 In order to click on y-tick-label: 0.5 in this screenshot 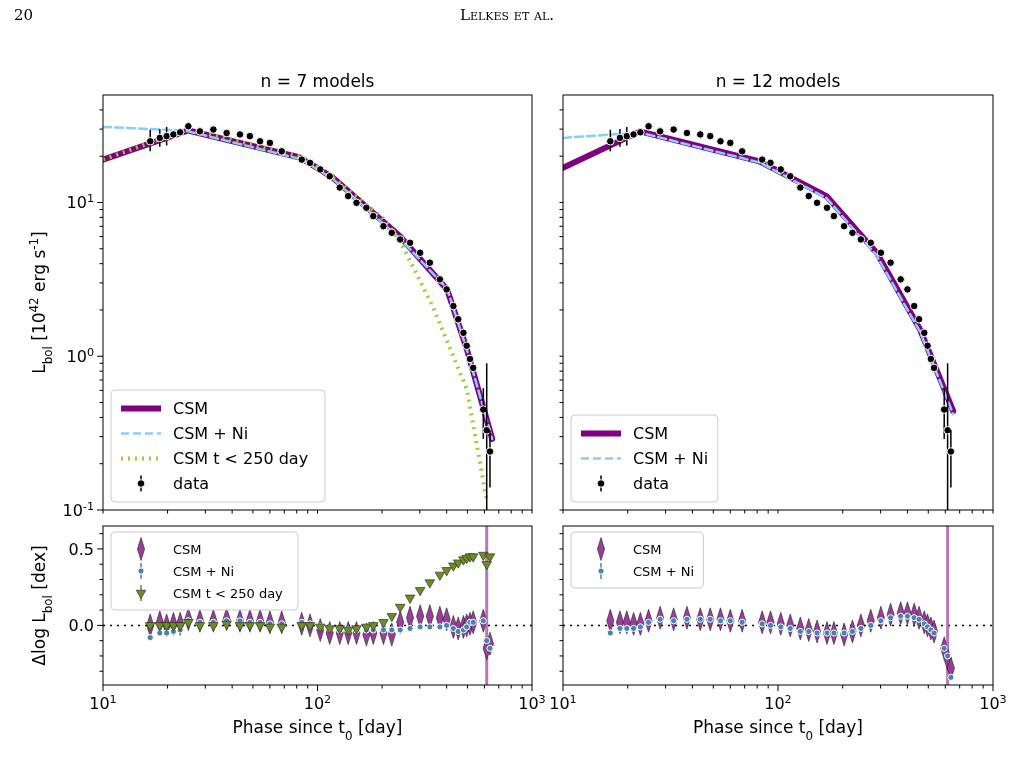, I will do `click(81, 549)`.